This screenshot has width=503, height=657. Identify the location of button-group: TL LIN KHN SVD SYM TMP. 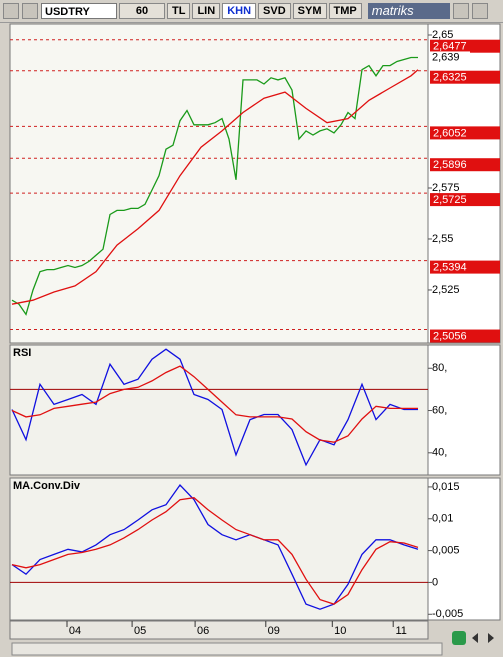
(263, 11).